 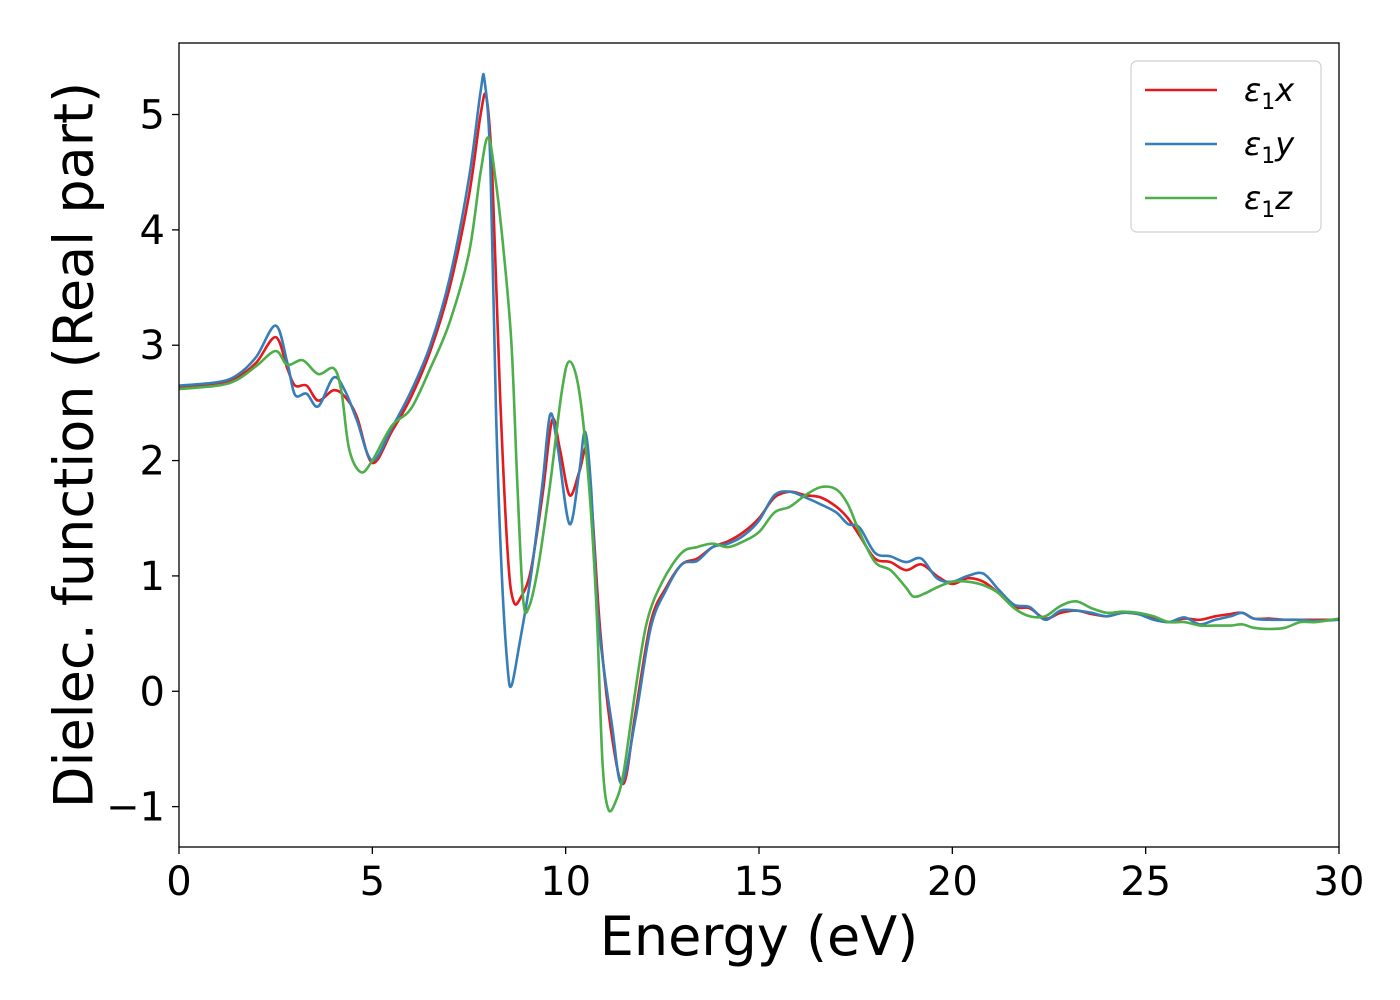 What do you see at coordinates (152, 116) in the screenshot?
I see `y-tick-label: 5` at bounding box center [152, 116].